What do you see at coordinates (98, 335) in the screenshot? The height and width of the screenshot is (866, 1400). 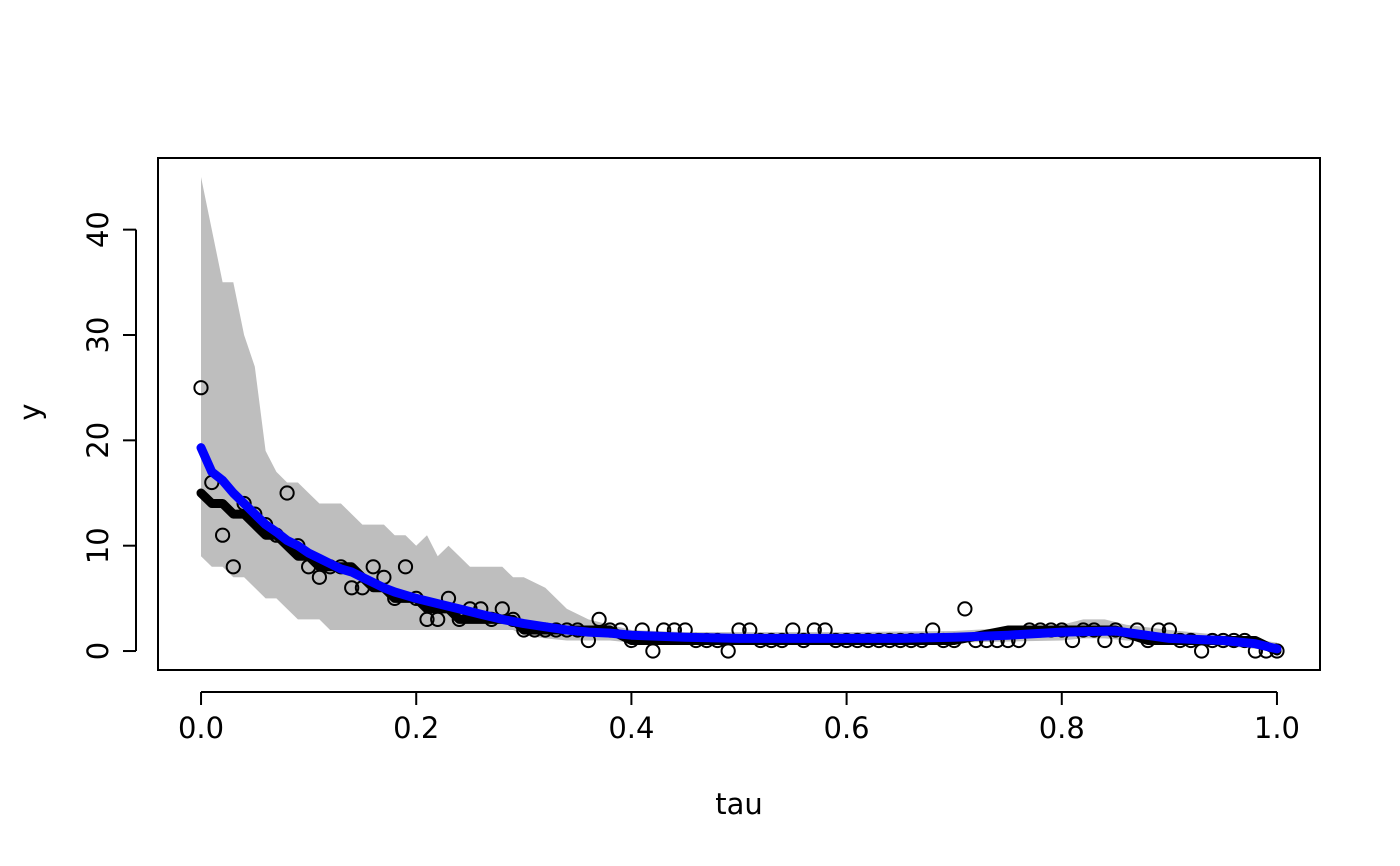 I see `y-tick-label: 30` at bounding box center [98, 335].